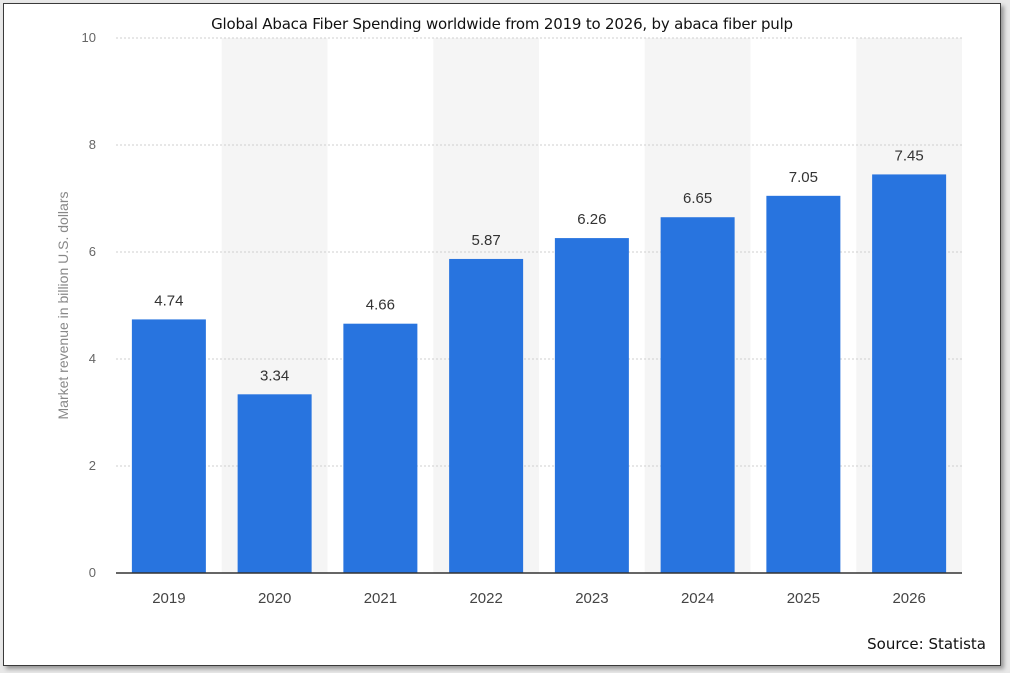 This screenshot has width=1010, height=673. What do you see at coordinates (539, 598) in the screenshot?
I see `category-labels: 2019 2020 2021 2022 2023 2024 2025 2026` at bounding box center [539, 598].